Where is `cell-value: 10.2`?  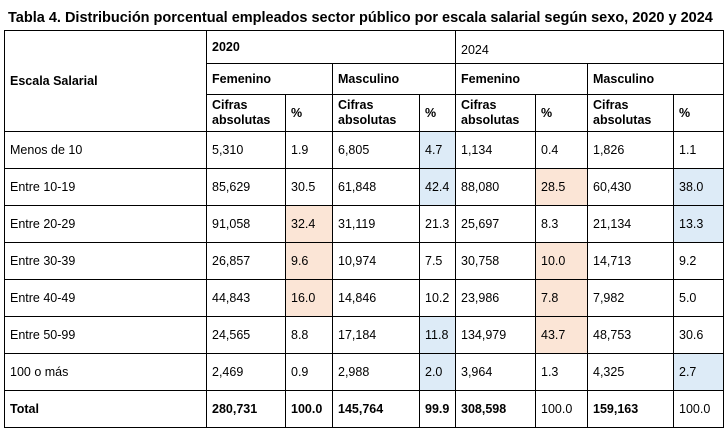 cell-value: 10.2 is located at coordinates (437, 298).